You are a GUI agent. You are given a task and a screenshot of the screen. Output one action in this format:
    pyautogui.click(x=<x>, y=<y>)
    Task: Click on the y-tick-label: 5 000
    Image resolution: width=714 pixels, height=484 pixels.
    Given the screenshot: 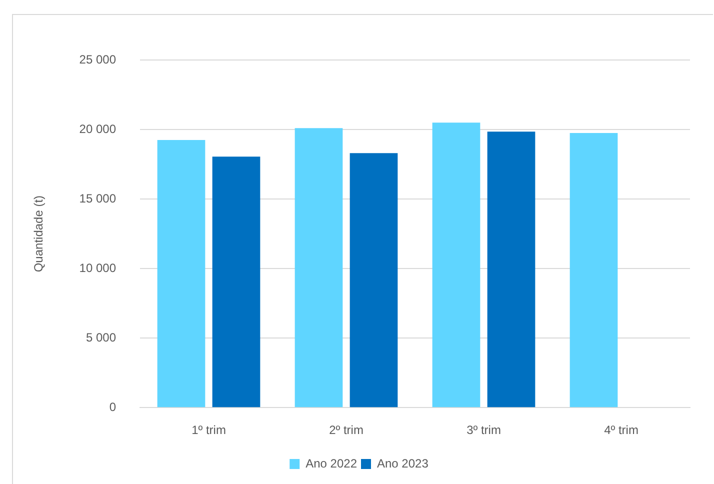 What is the action you would take?
    pyautogui.click(x=101, y=337)
    